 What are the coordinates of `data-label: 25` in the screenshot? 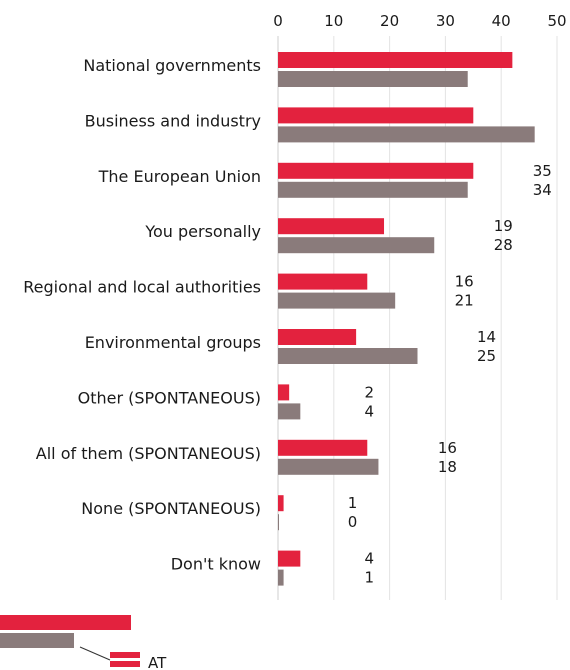 It's located at (486, 356).